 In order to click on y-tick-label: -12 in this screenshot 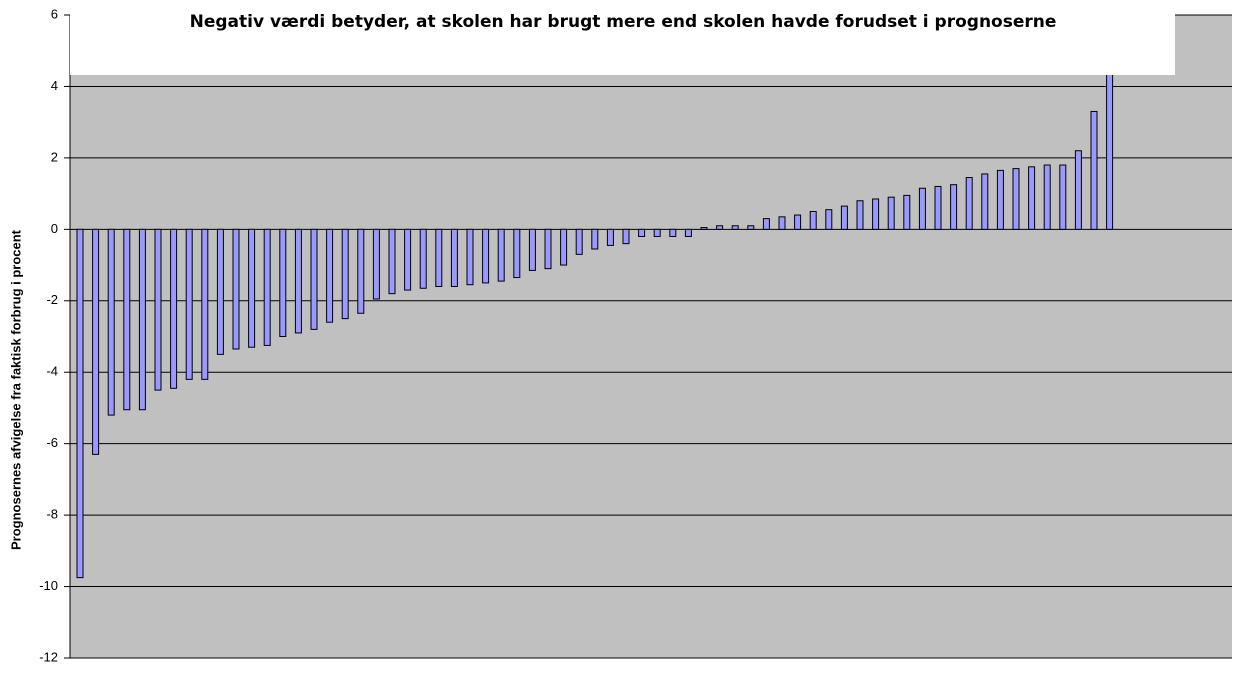, I will do `click(48, 656)`.